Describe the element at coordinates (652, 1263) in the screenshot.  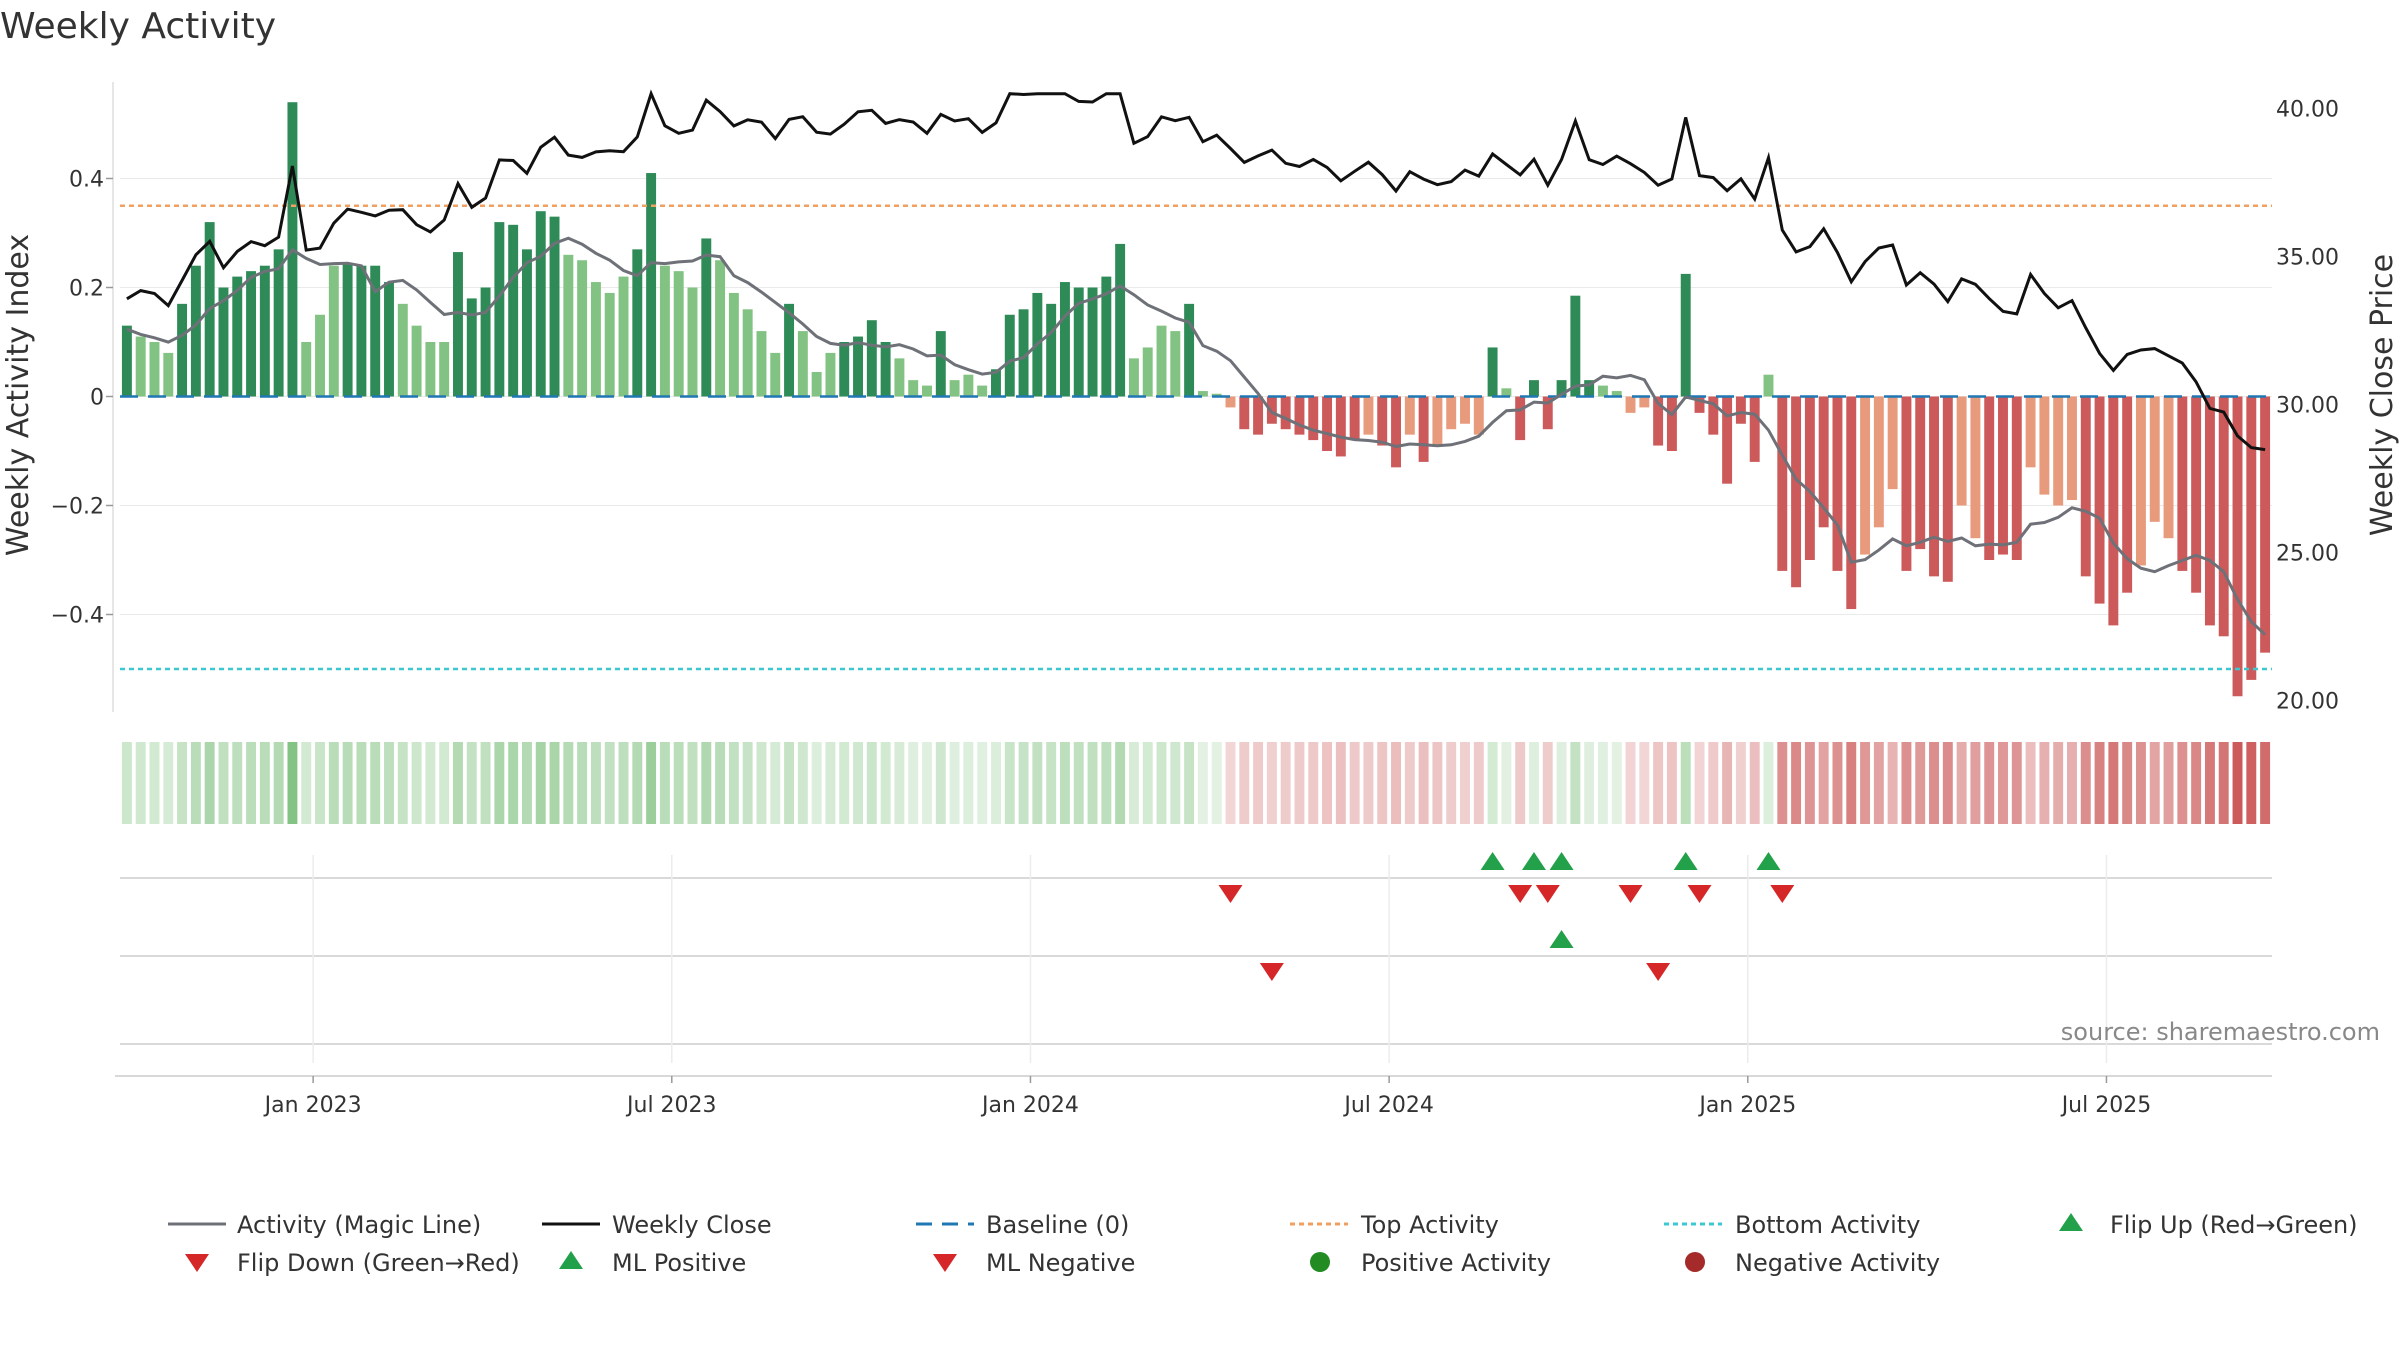
I see `legend-ml-positive: ML Positive` at that location.